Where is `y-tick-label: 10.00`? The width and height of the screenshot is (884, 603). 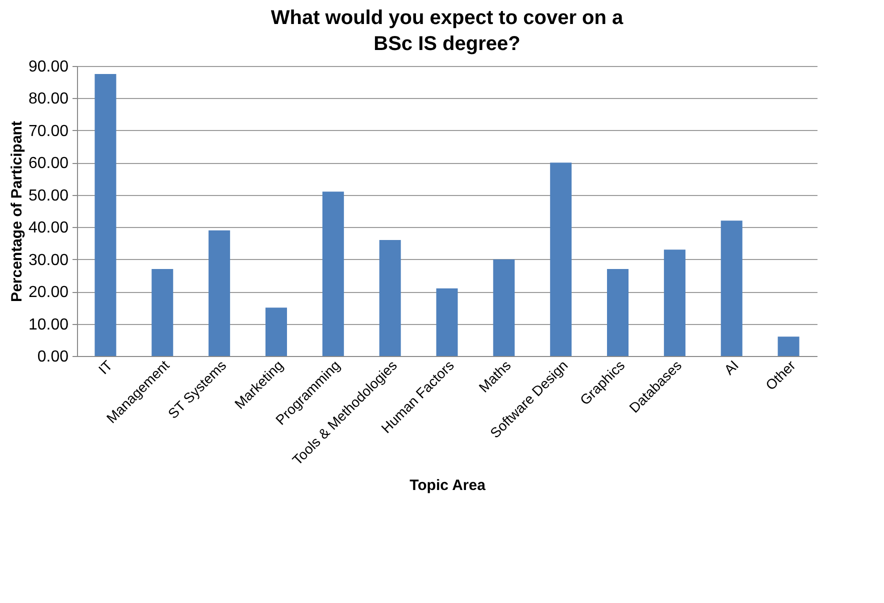 y-tick-label: 10.00 is located at coordinates (48, 325).